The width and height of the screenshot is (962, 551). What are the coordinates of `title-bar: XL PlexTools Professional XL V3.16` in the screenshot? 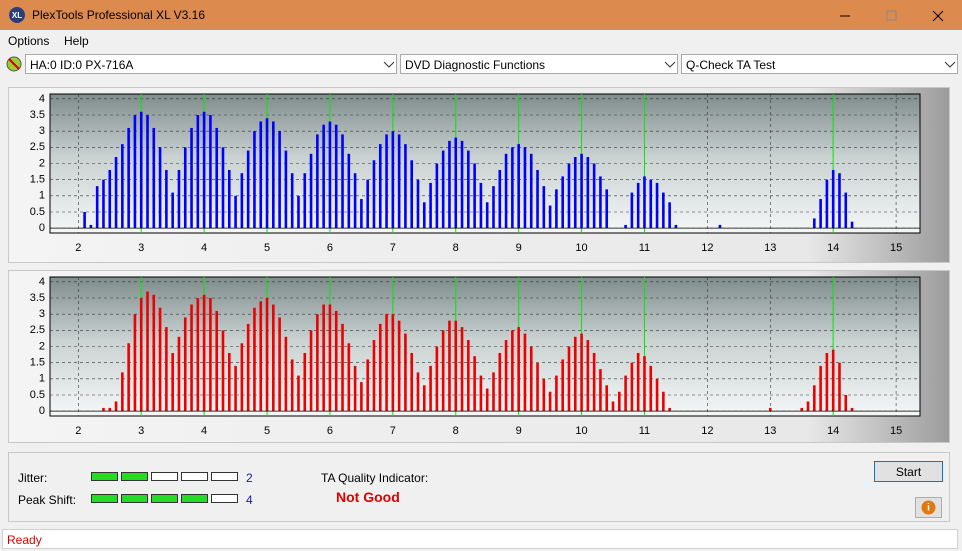 It's located at (481, 15).